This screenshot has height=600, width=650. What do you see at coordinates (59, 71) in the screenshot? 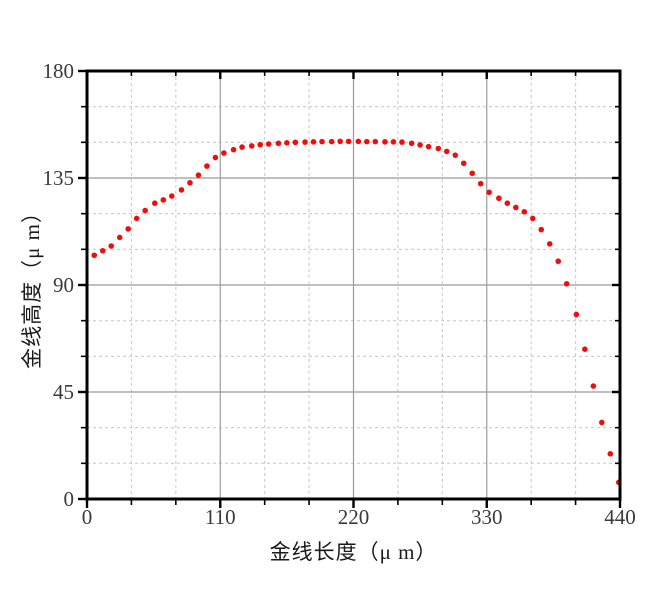
I see `y-tick-label: 180` at bounding box center [59, 71].